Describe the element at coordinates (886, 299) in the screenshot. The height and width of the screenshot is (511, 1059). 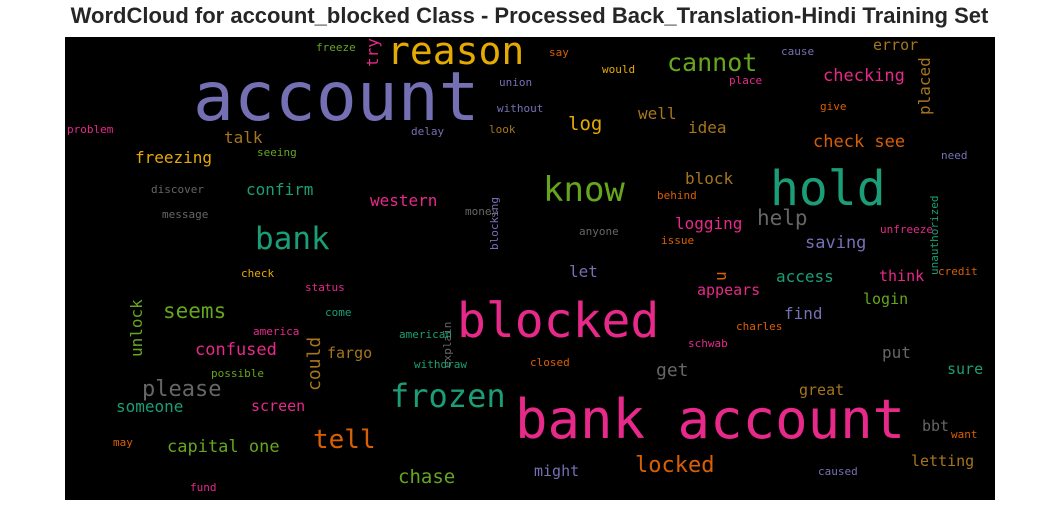
I see `word-login: login` at that location.